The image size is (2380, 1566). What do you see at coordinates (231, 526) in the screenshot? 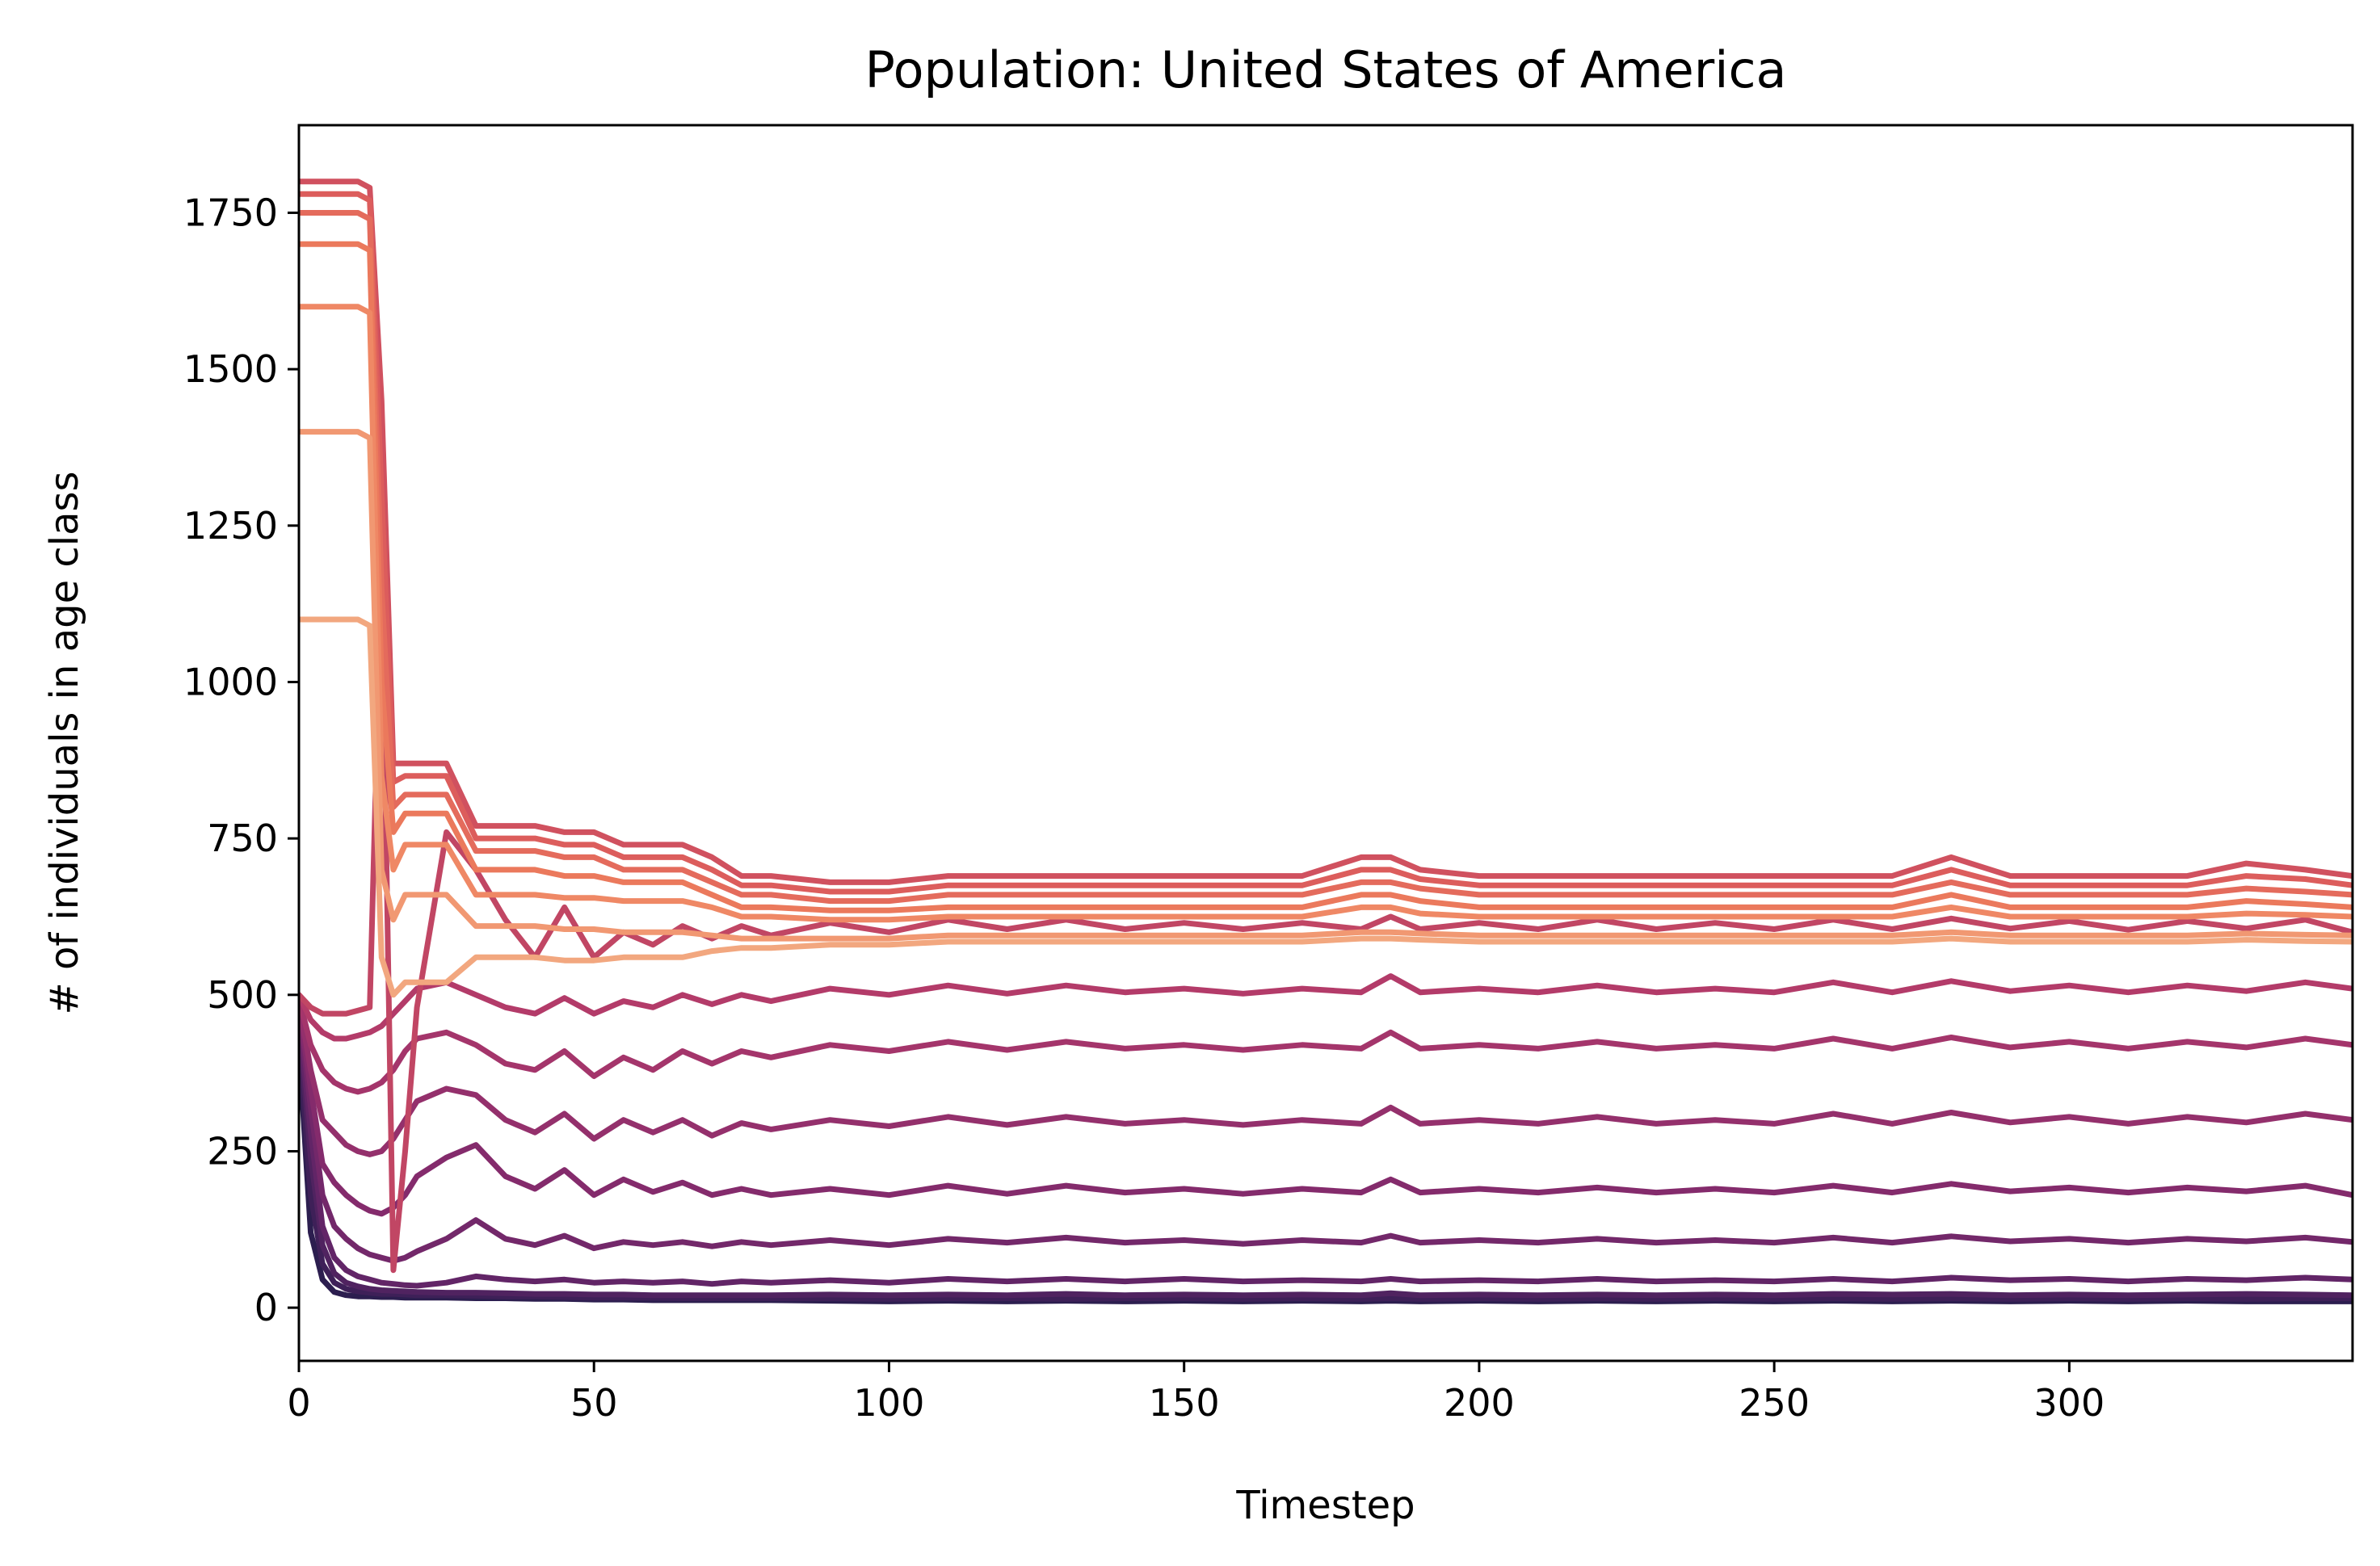
I see `y-tick-label: 1250` at bounding box center [231, 526].